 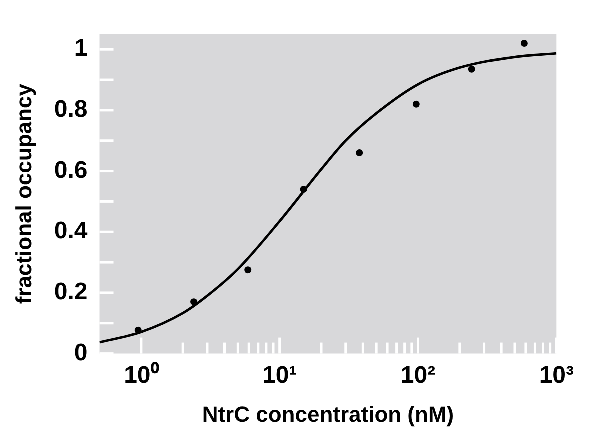 I want to click on y-tick-label: 0.8, so click(x=71, y=110).